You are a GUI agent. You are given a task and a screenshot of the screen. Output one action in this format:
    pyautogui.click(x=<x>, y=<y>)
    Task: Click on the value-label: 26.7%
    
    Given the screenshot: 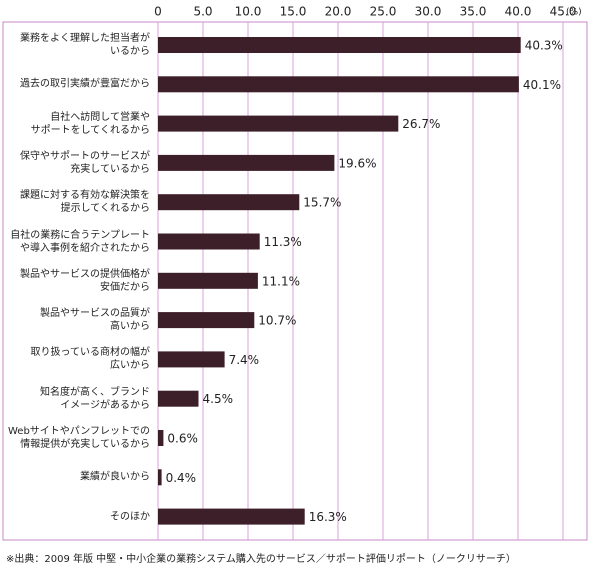 What is the action you would take?
    pyautogui.click(x=421, y=124)
    